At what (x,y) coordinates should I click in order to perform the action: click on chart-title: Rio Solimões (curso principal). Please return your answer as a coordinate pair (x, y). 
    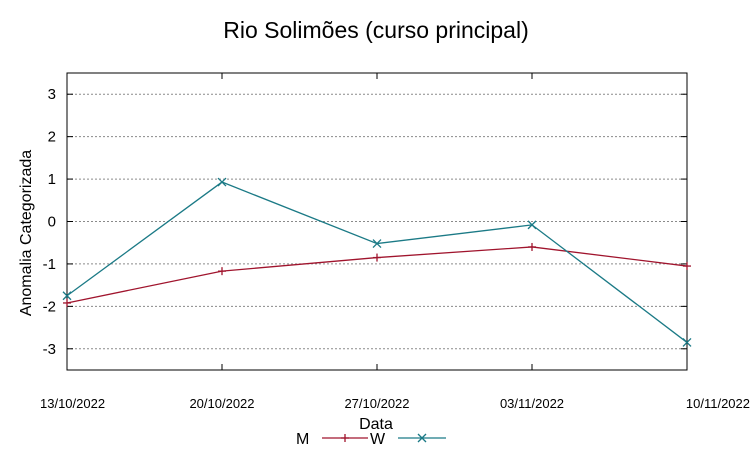
    Looking at the image, I should click on (376, 30).